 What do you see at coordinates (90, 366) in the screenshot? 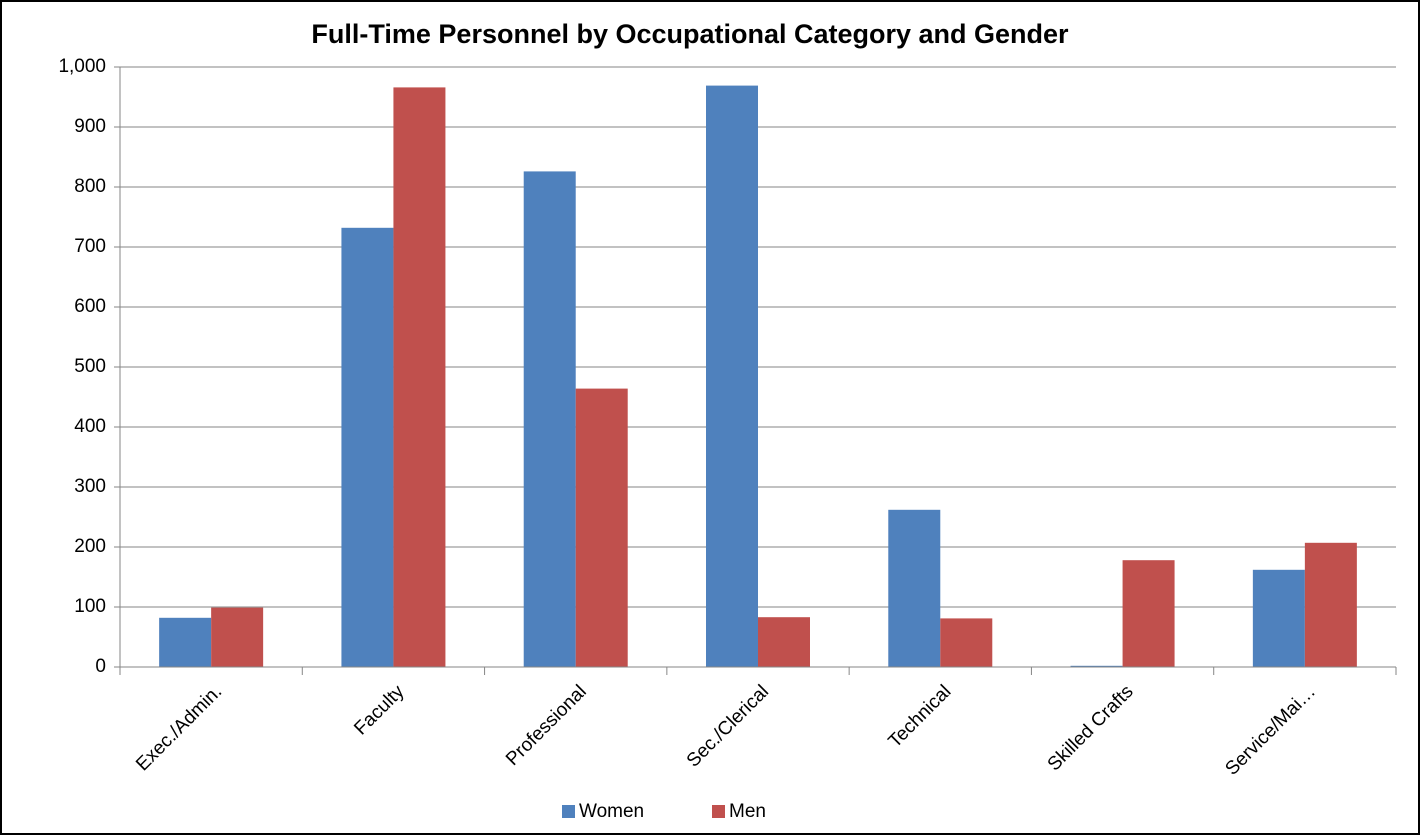
I see `y-tick-label: 500` at bounding box center [90, 366].